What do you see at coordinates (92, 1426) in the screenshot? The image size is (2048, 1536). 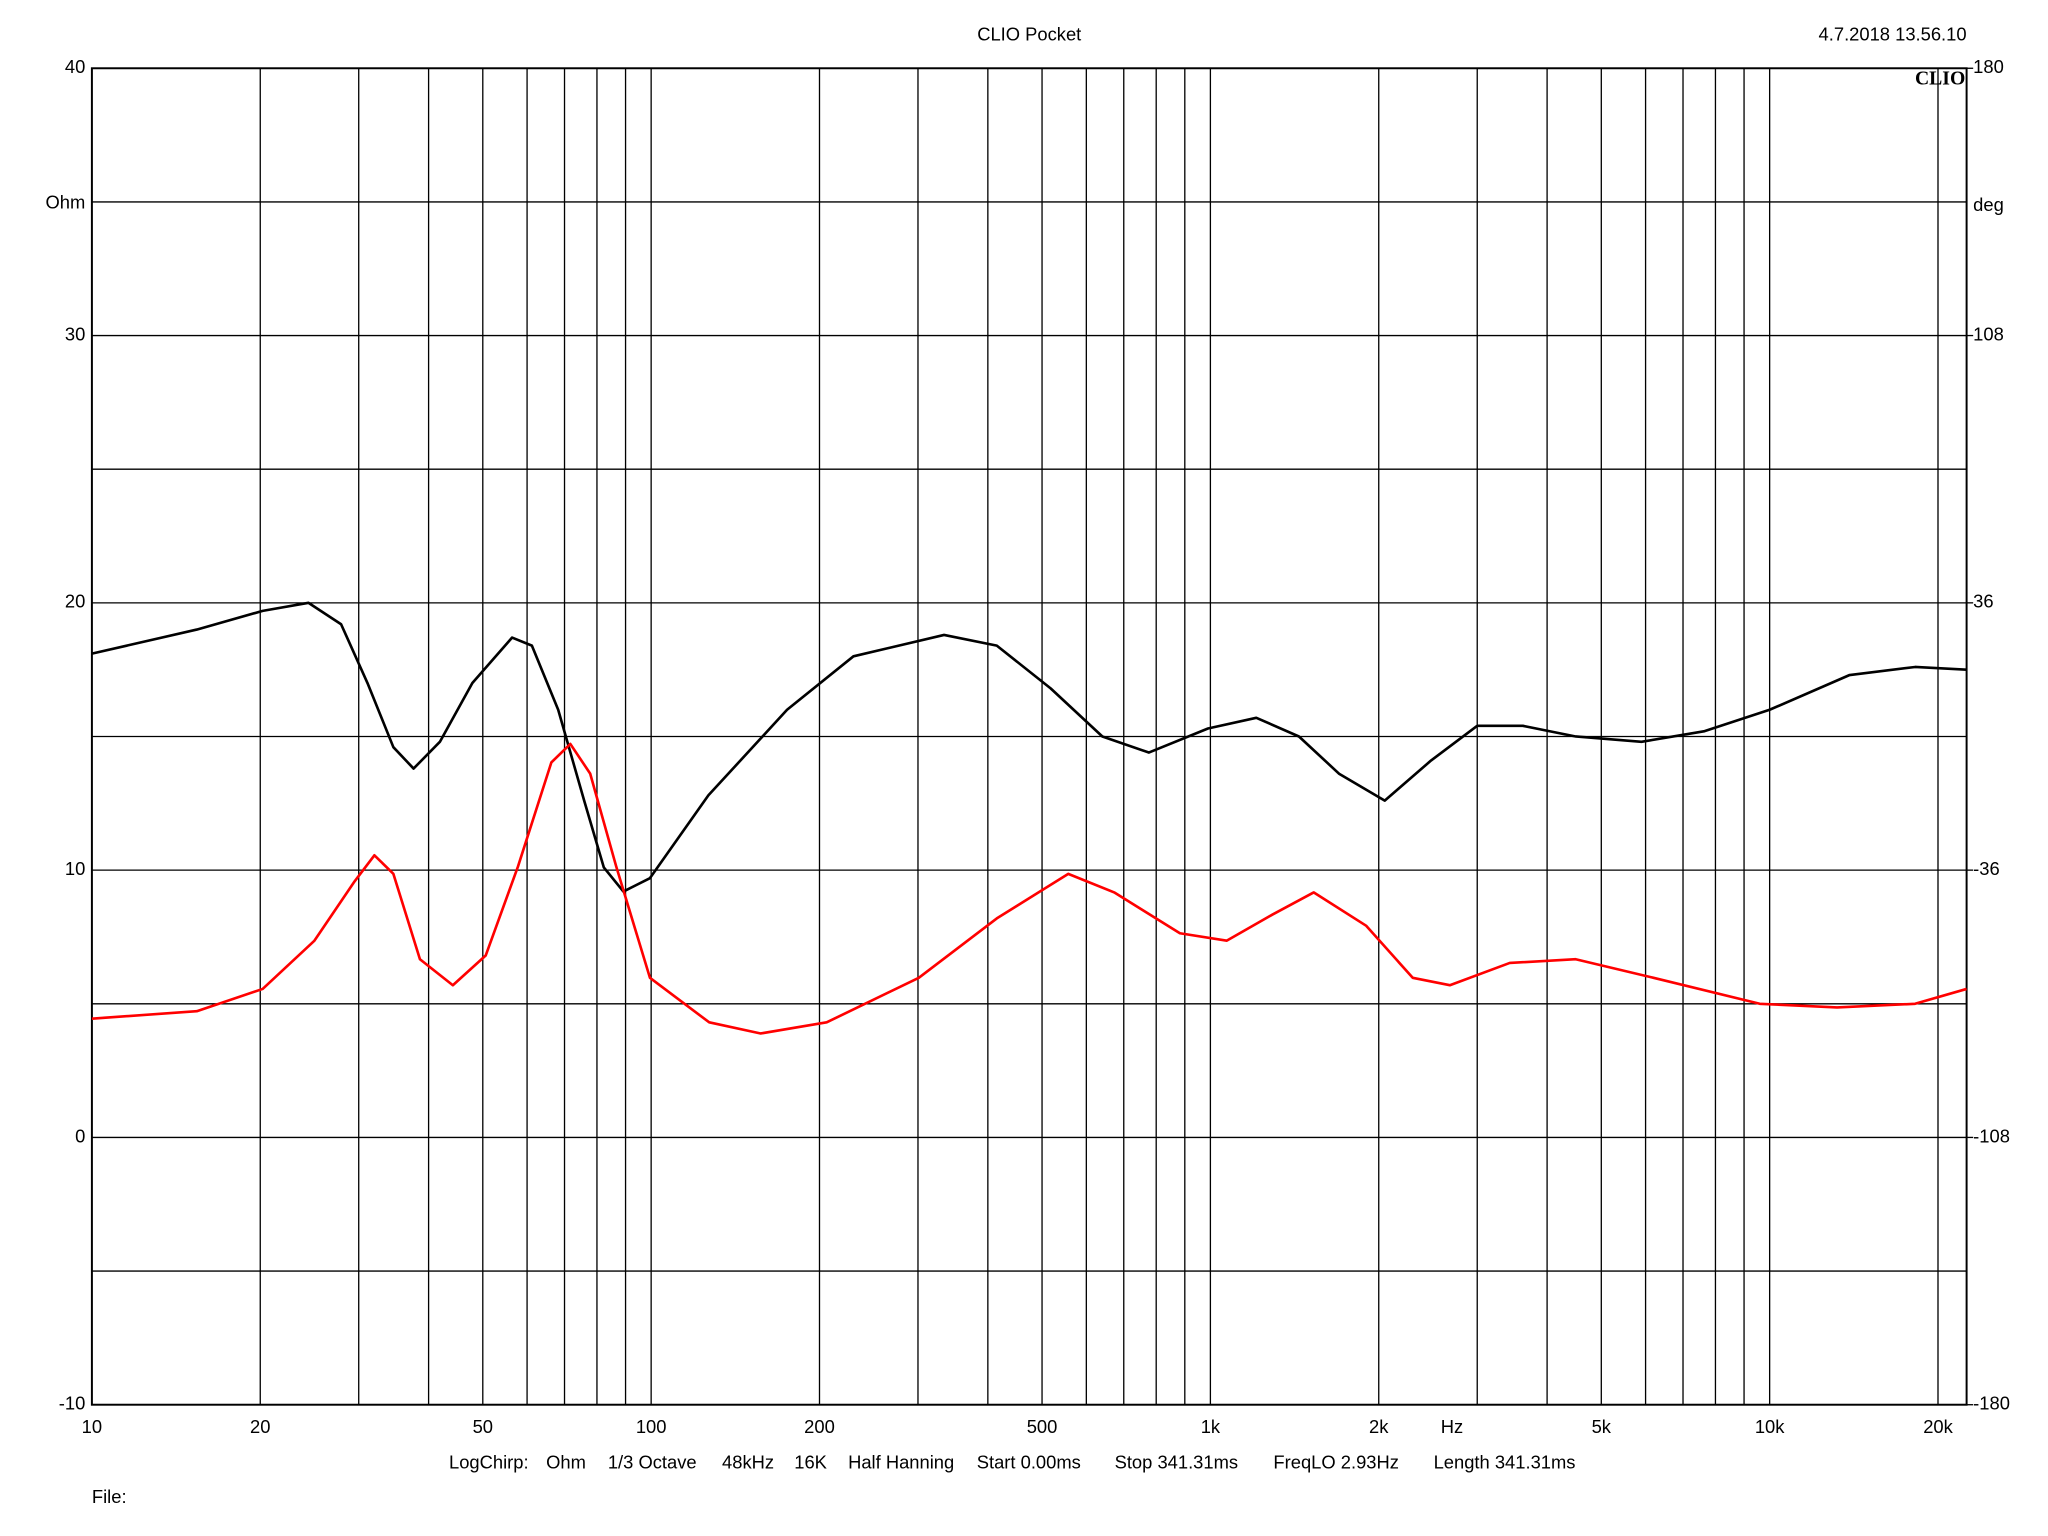 I see `x-tick-label: 10` at bounding box center [92, 1426].